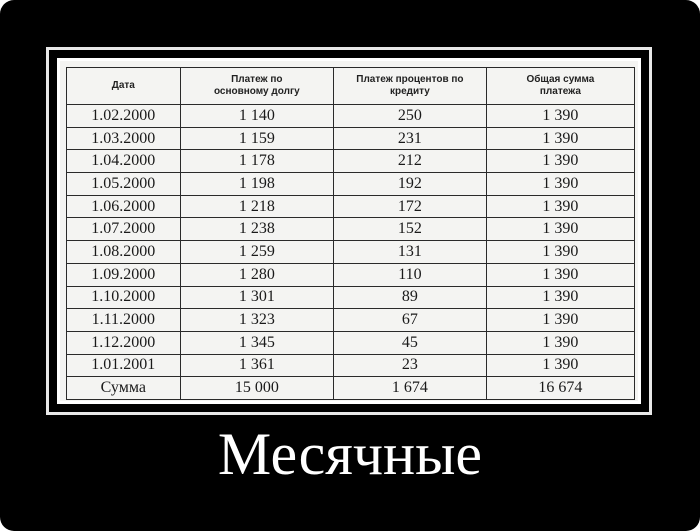 This screenshot has height=531, width=700. I want to click on cell-date: 1.09.2000, so click(123, 274).